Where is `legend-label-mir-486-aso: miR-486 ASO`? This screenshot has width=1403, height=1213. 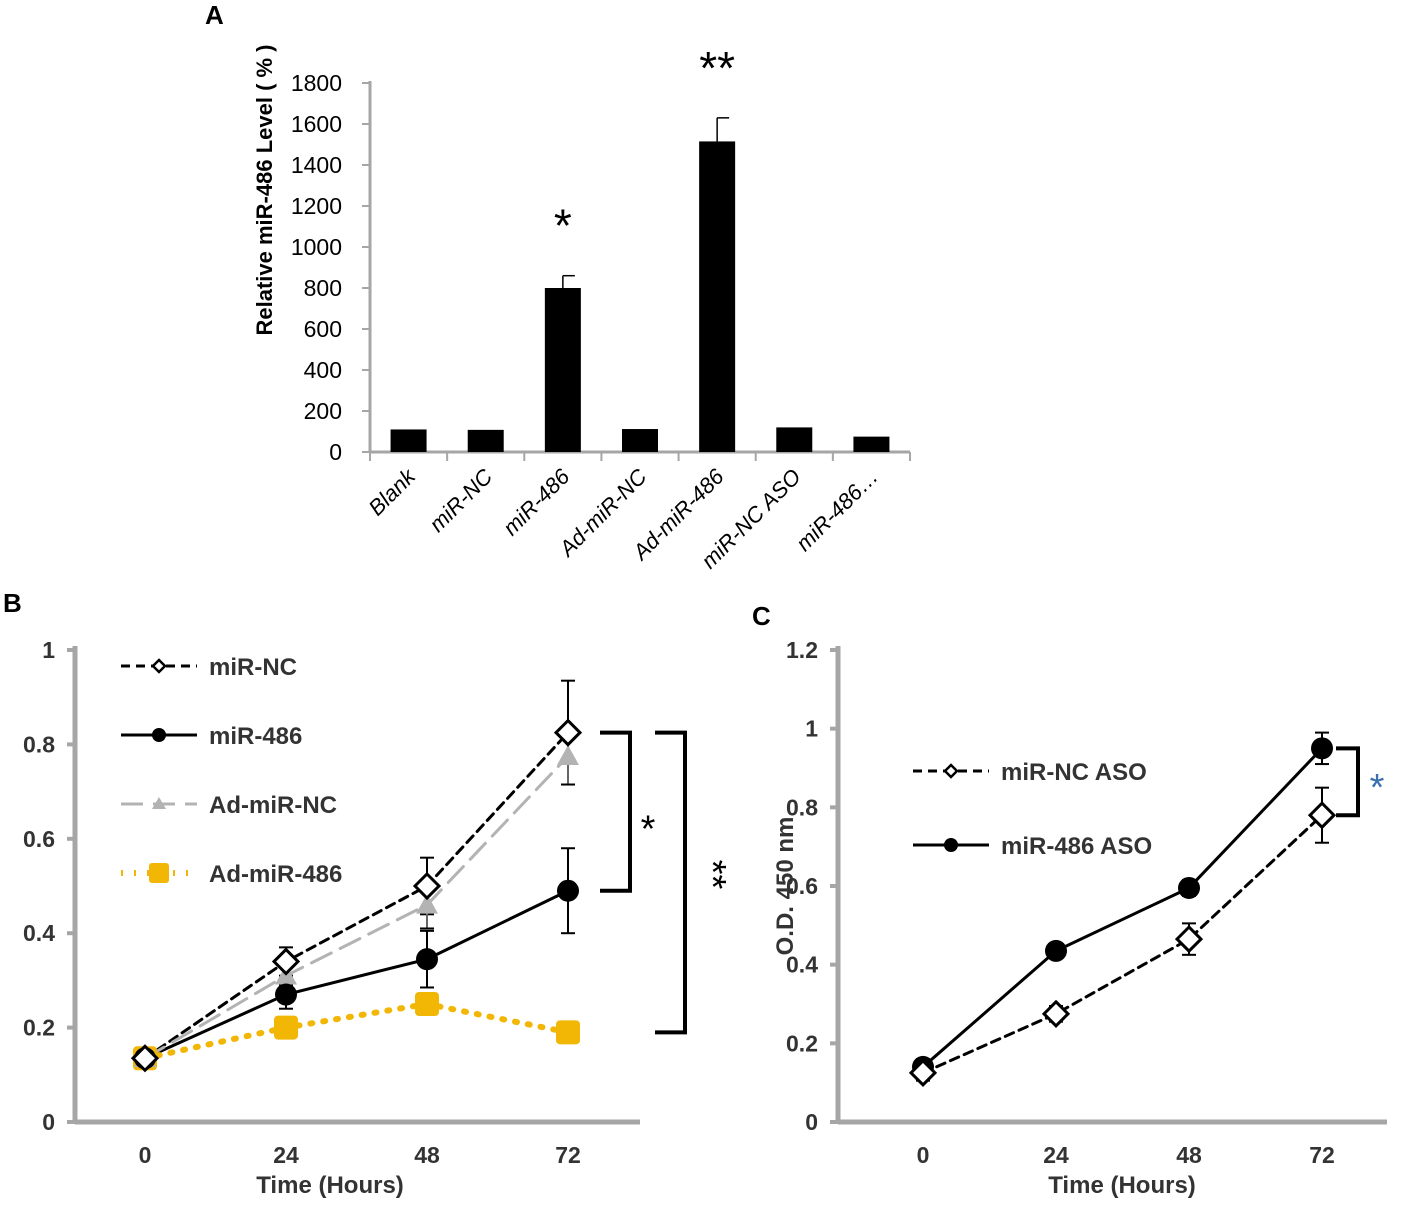
legend-label-mir-486-aso: miR-486 ASO is located at coordinates (1076, 846).